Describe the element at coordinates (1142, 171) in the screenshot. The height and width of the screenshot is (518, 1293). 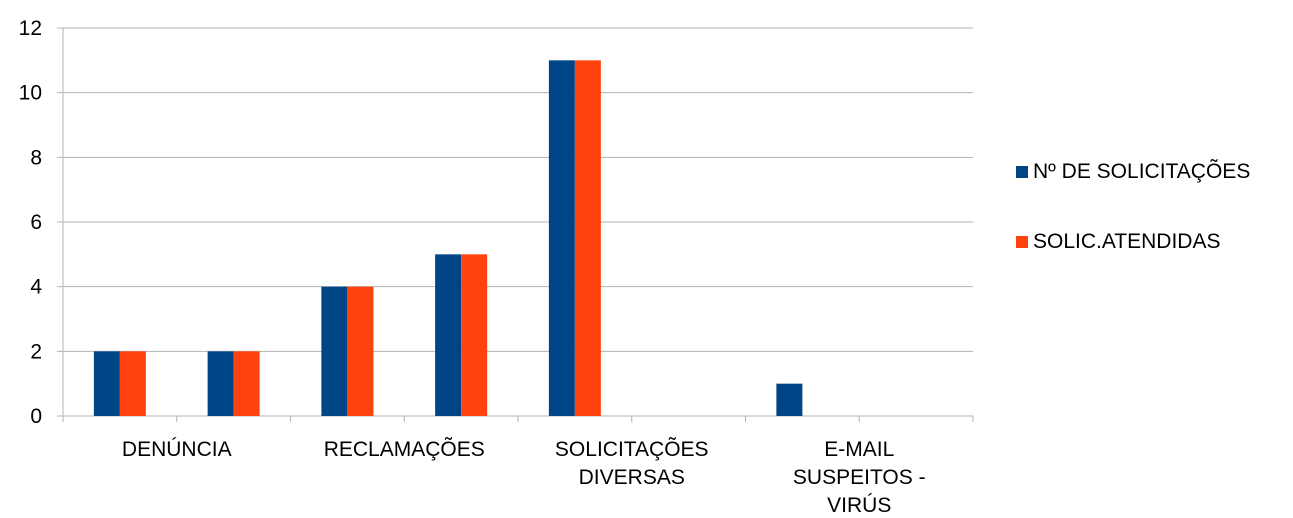
I see `legend-label: Nº DE SOLICITAÇÕES` at that location.